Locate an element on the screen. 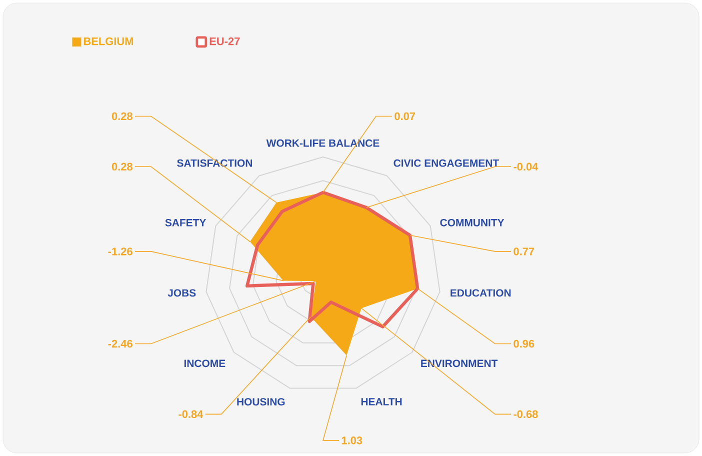 The height and width of the screenshot is (456, 702). text: -0.04 is located at coordinates (526, 166).